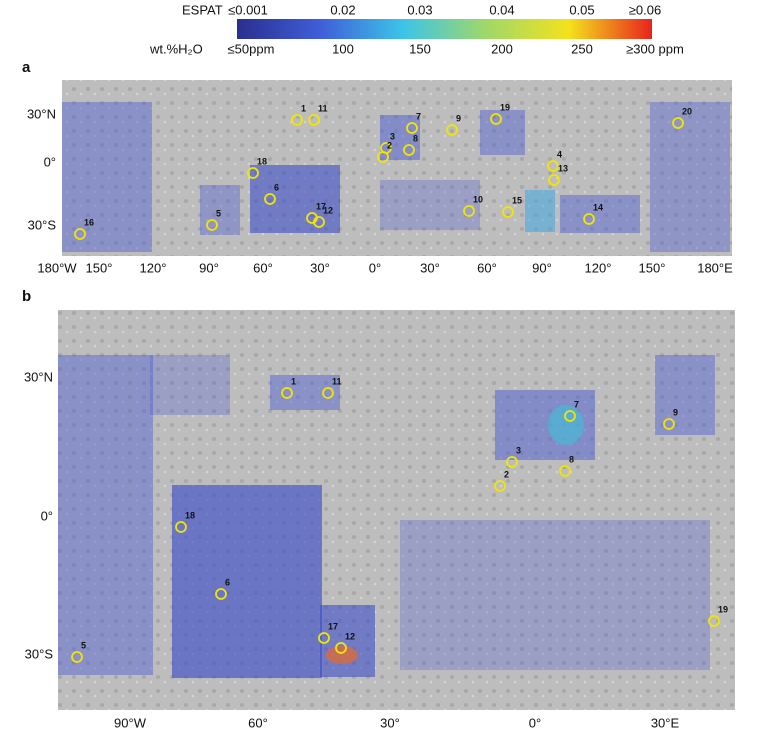  What do you see at coordinates (501, 9) in the screenshot?
I see `colorbar-tick-label: 0.04` at bounding box center [501, 9].